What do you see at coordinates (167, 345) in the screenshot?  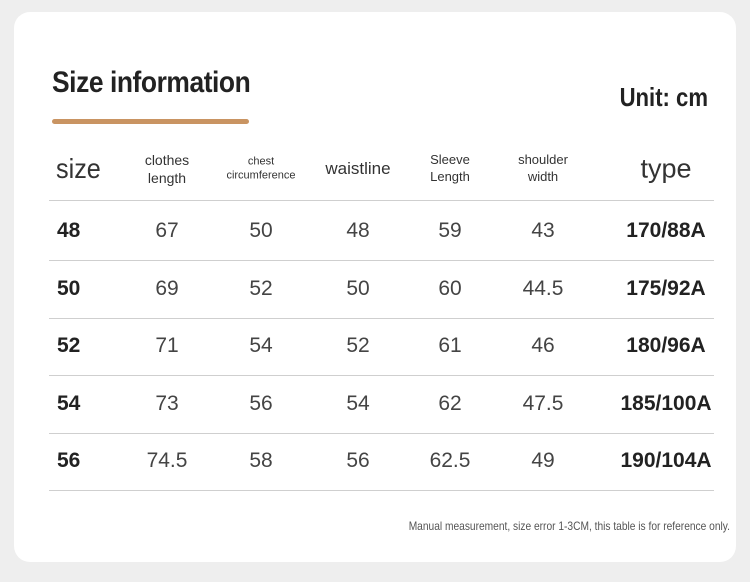 I see `measure-cell: 71` at bounding box center [167, 345].